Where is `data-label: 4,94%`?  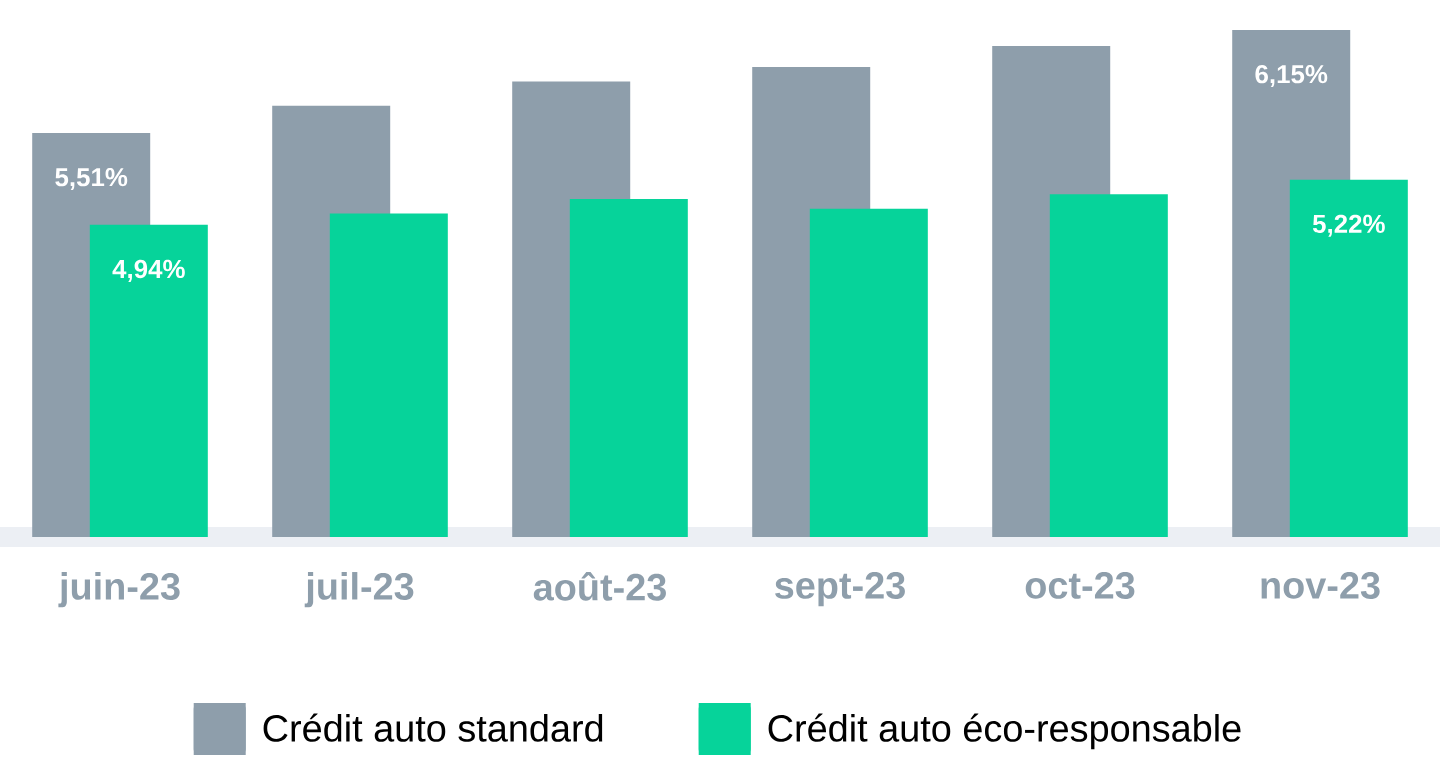
data-label: 4,94% is located at coordinates (148, 270).